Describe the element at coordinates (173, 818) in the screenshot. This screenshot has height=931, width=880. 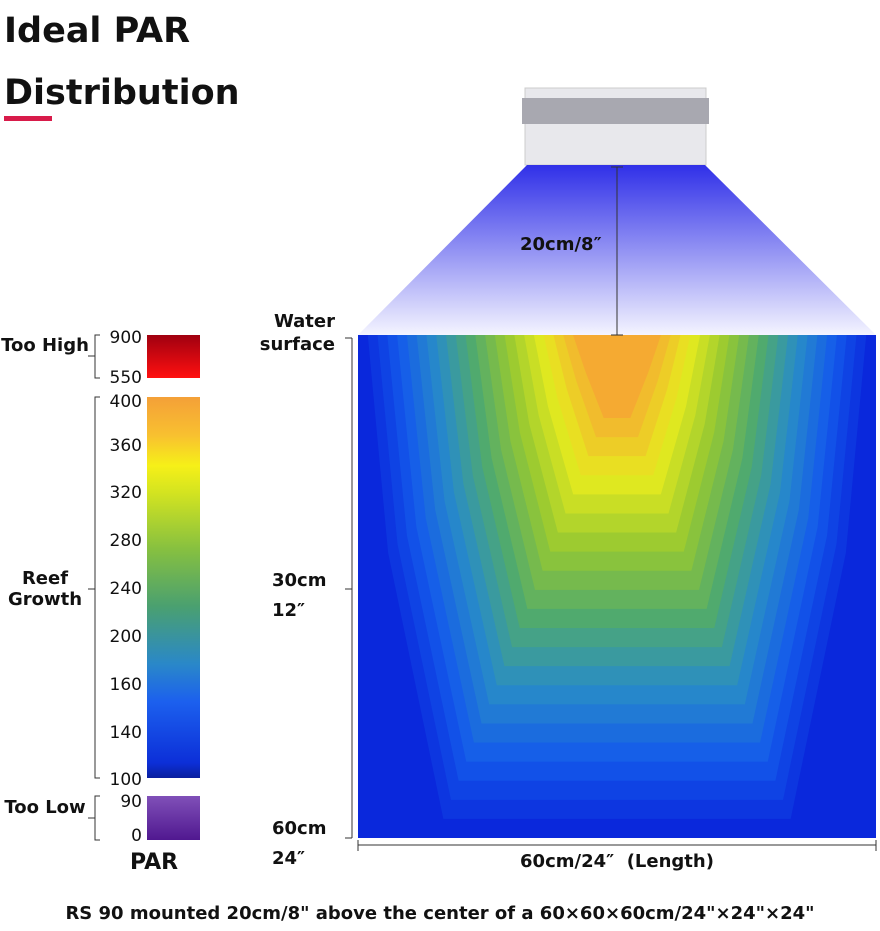
I see `too-low-bar` at that location.